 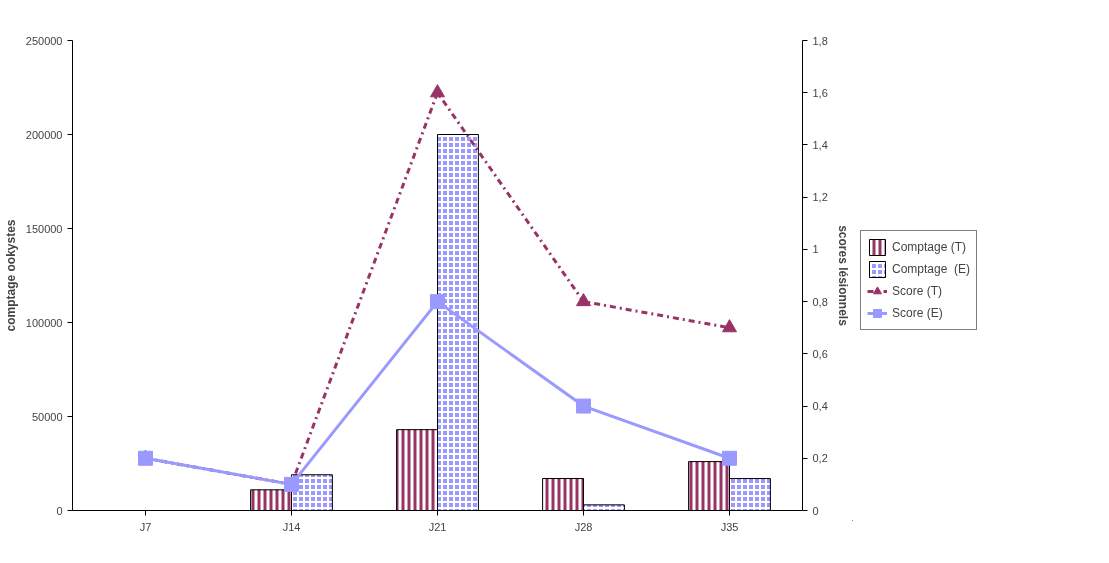 I want to click on x-tick-label: J35, so click(x=729, y=526).